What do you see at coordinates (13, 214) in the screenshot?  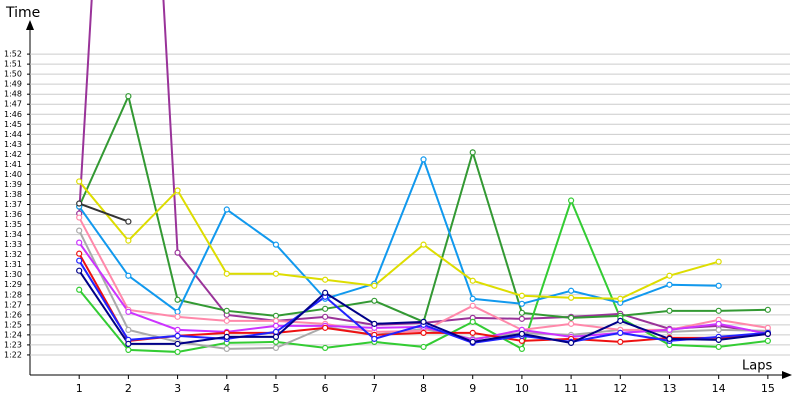 I see `y-tick-label: 1:36` at bounding box center [13, 214].